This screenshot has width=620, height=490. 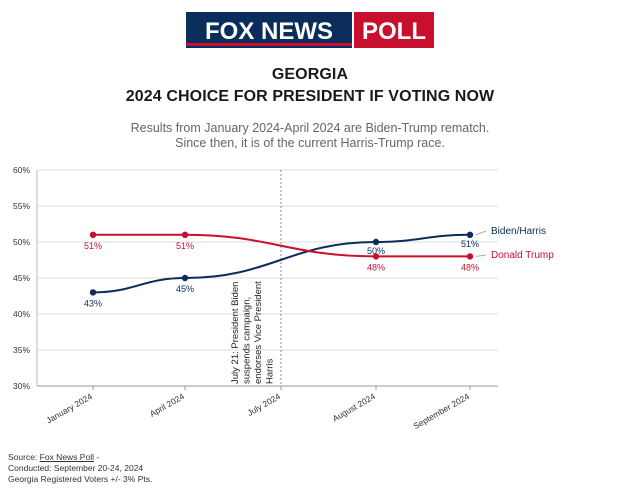 I want to click on footer-source: Source: Fox News Poll -, so click(x=53, y=457).